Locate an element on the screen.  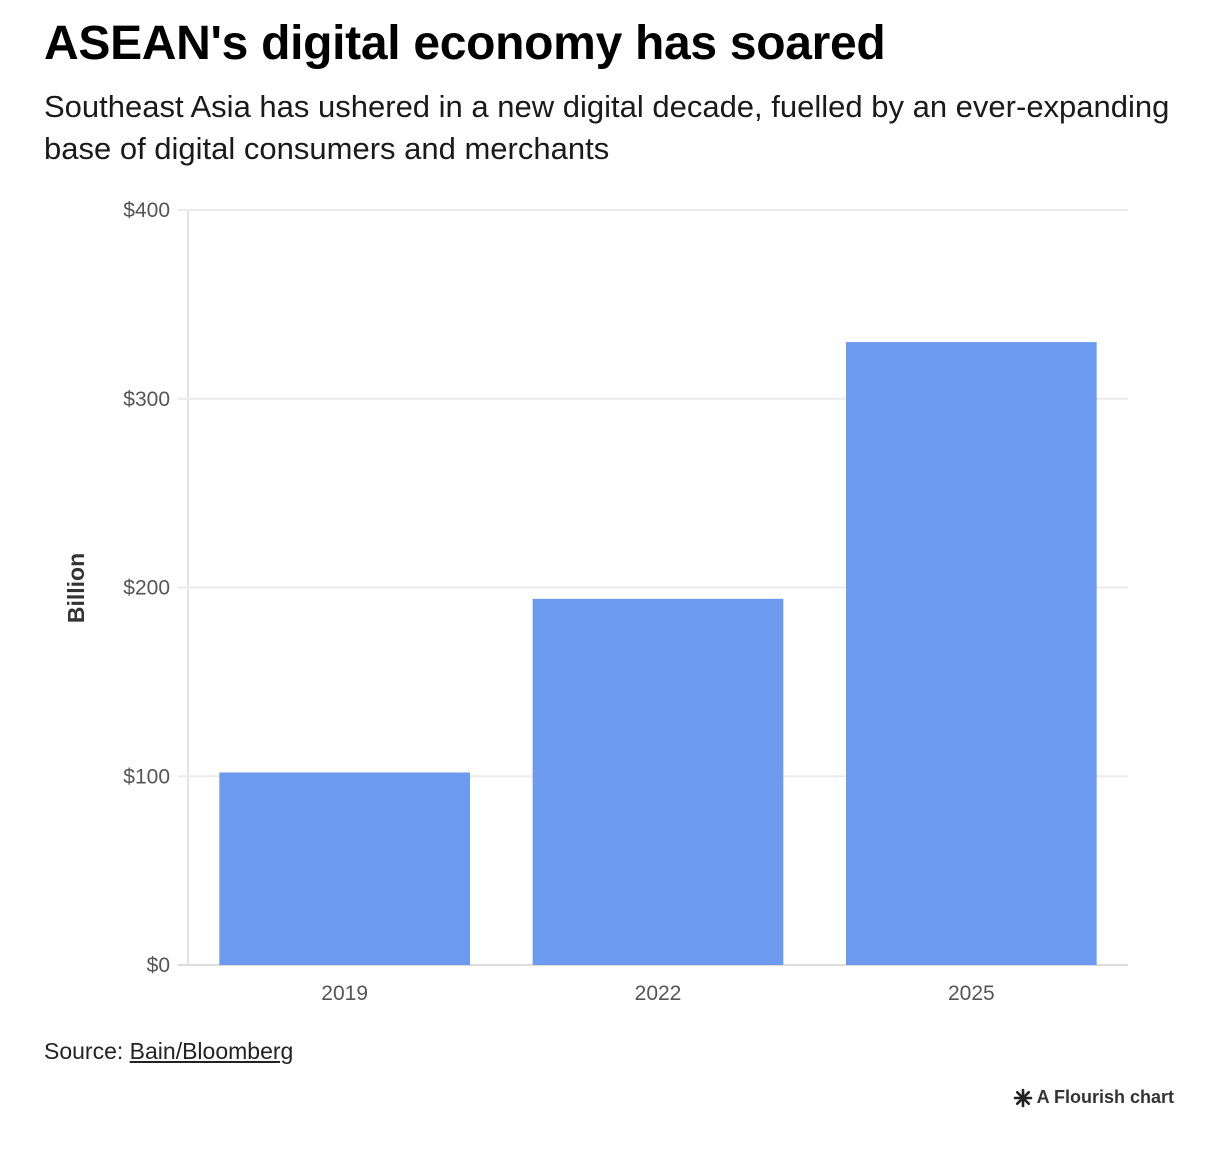
y-tick-label: $0 is located at coordinates (158, 965).